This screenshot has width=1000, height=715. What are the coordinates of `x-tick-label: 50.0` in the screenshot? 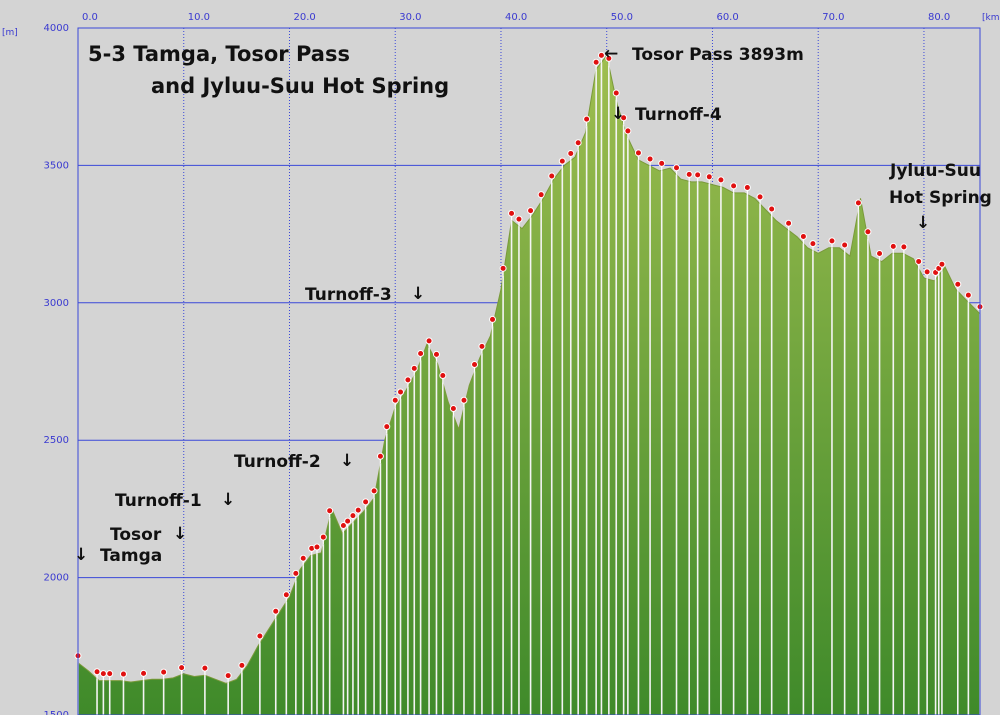 It's located at (622, 17).